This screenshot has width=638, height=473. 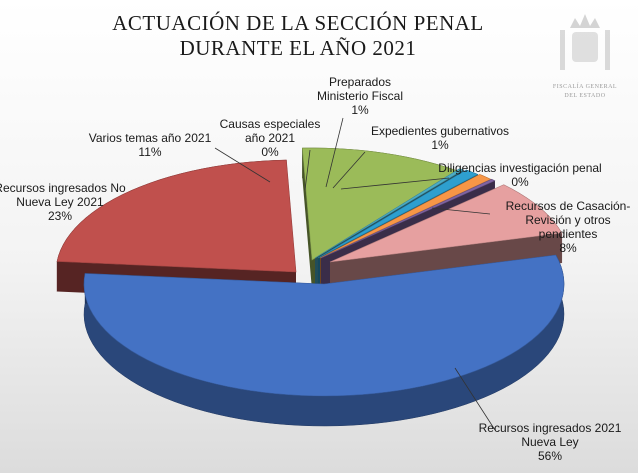 I want to click on slice-label-4-line-0: Preparados, so click(x=360, y=82).